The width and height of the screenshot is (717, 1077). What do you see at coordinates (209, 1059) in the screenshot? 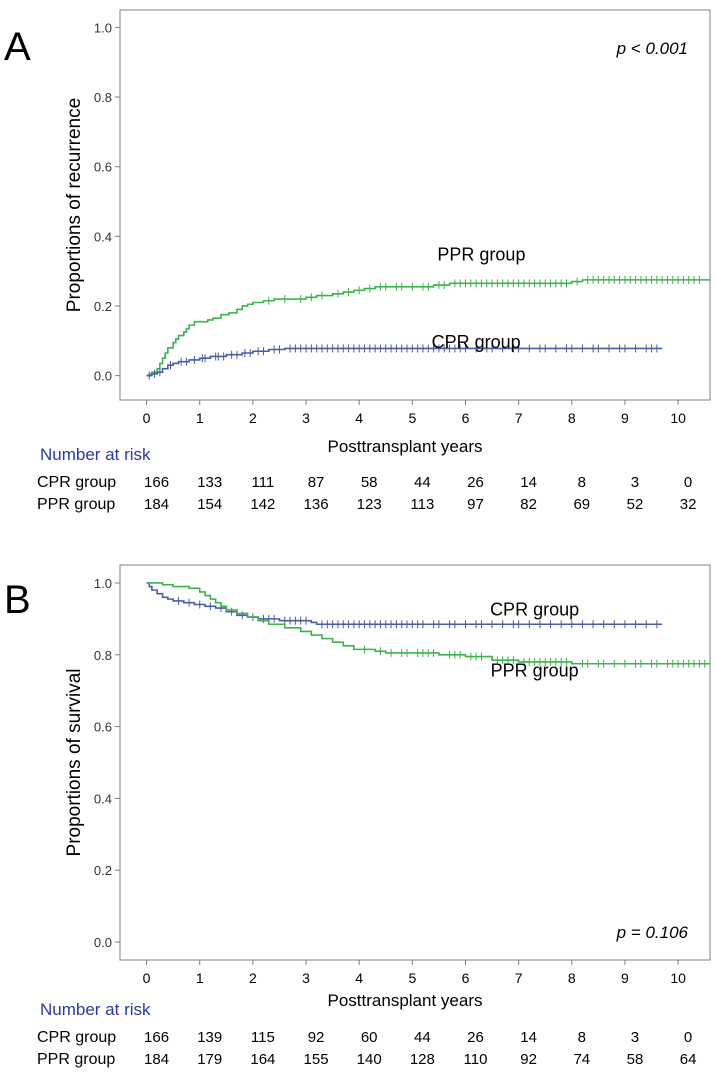
I see `risk-count: 179` at bounding box center [209, 1059].